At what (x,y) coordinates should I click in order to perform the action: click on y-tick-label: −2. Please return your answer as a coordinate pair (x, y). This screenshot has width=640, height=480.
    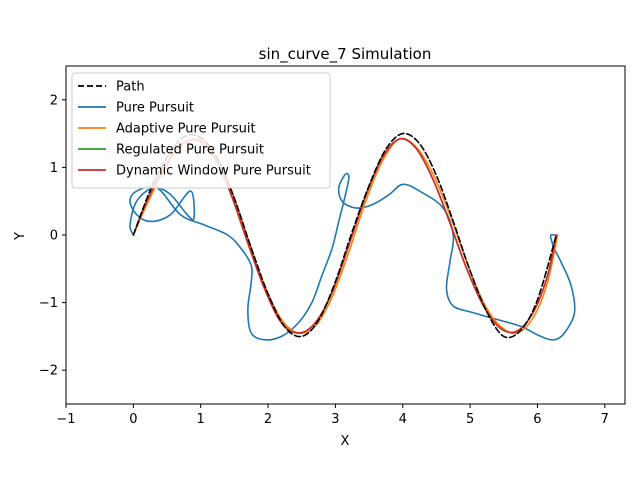
    Looking at the image, I should click on (48, 371).